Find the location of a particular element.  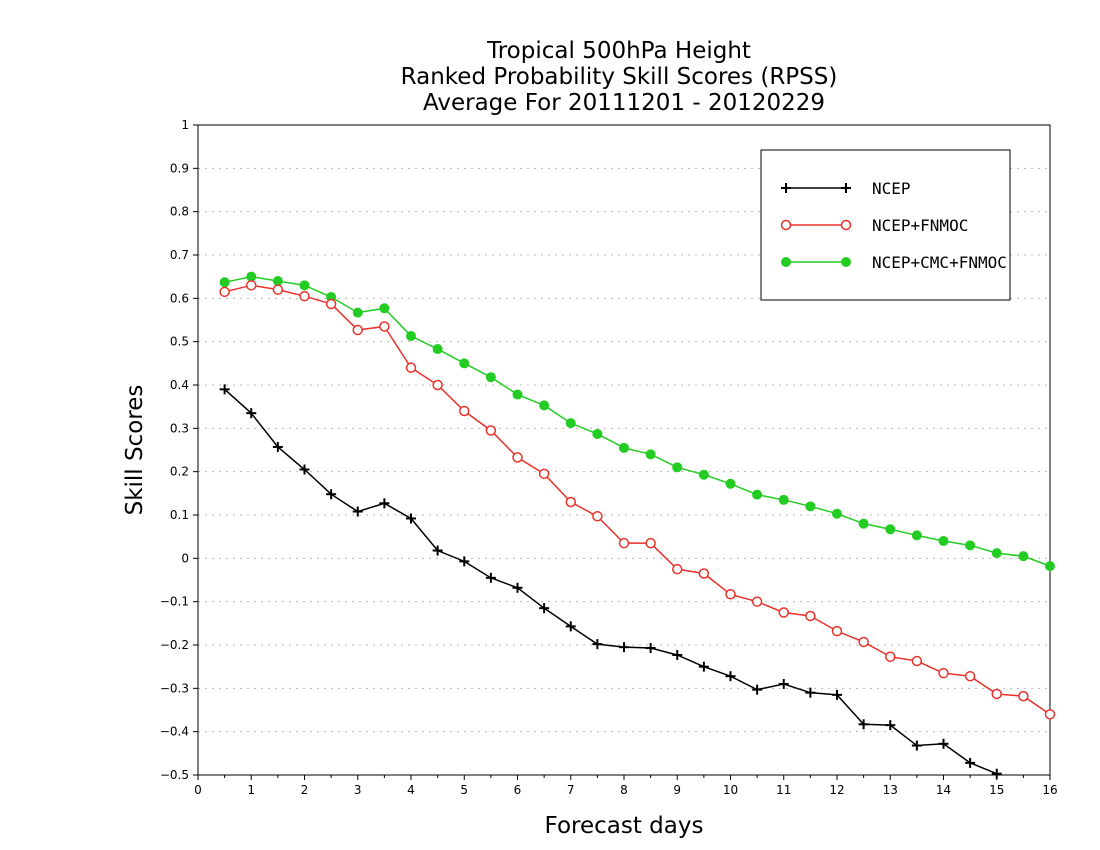

y-tick-label: 1 is located at coordinates (185, 125).